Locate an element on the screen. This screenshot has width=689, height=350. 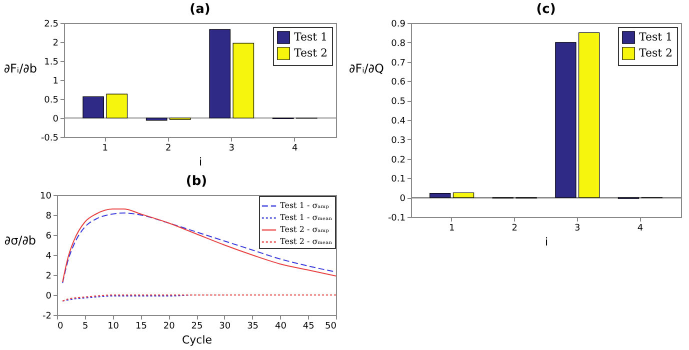
x-tick-label: 35 is located at coordinates (253, 327).